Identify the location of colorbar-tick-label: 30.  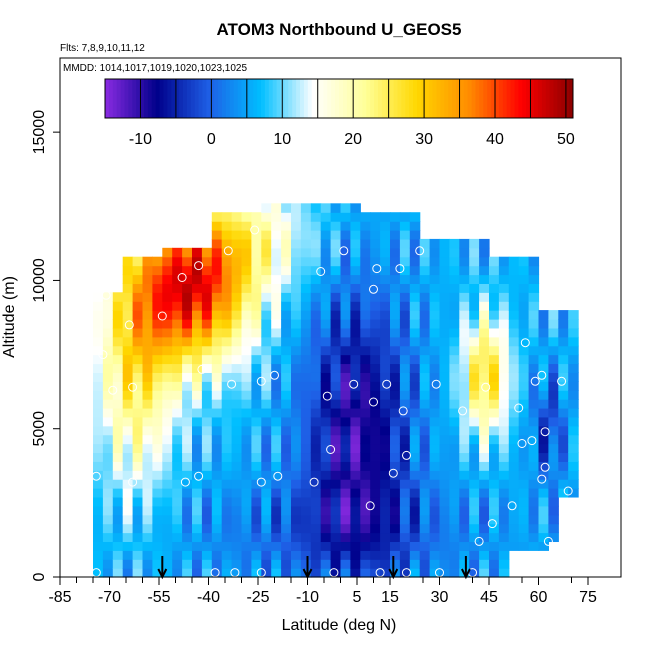
(424, 139).